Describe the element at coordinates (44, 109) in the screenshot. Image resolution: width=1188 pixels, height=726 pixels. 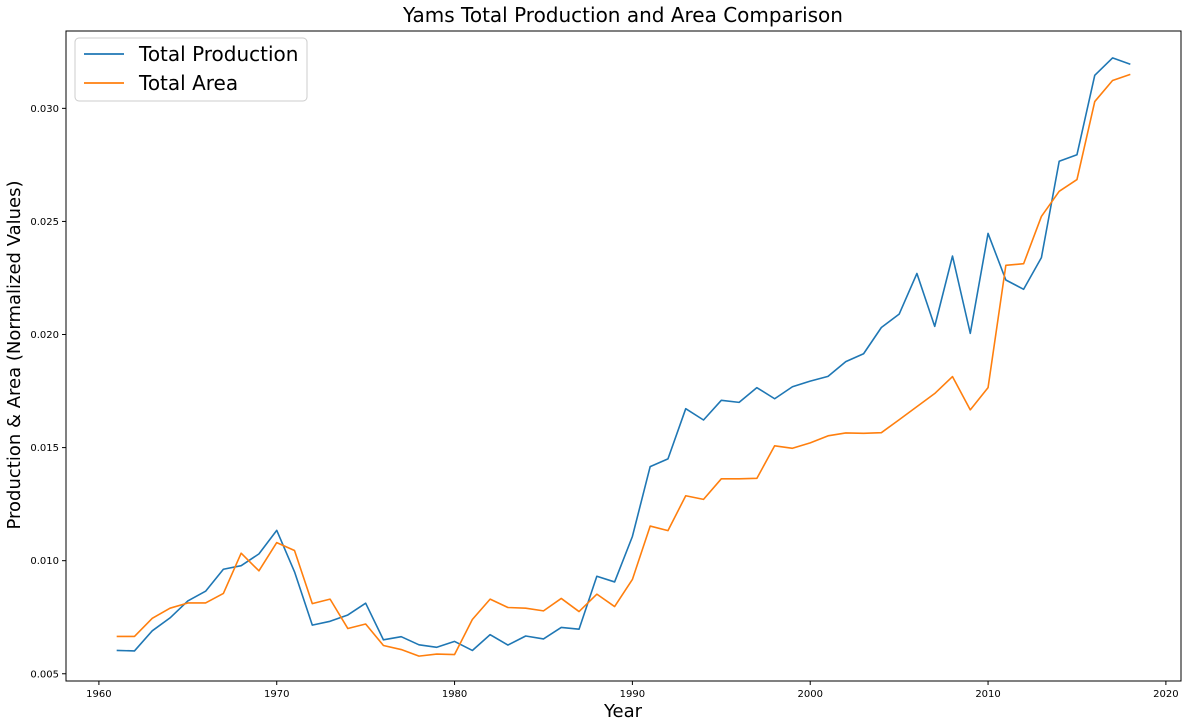
I see `y-tick-label: 0.030` at that location.